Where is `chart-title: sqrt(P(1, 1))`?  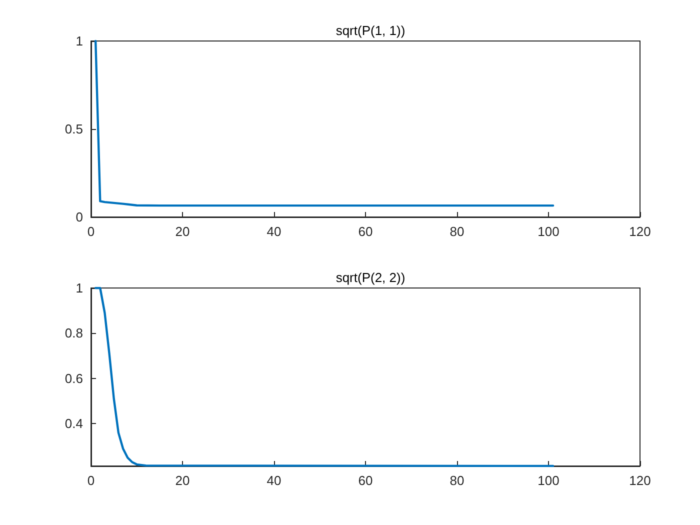 chart-title: sqrt(P(1, 1)) is located at coordinates (371, 30).